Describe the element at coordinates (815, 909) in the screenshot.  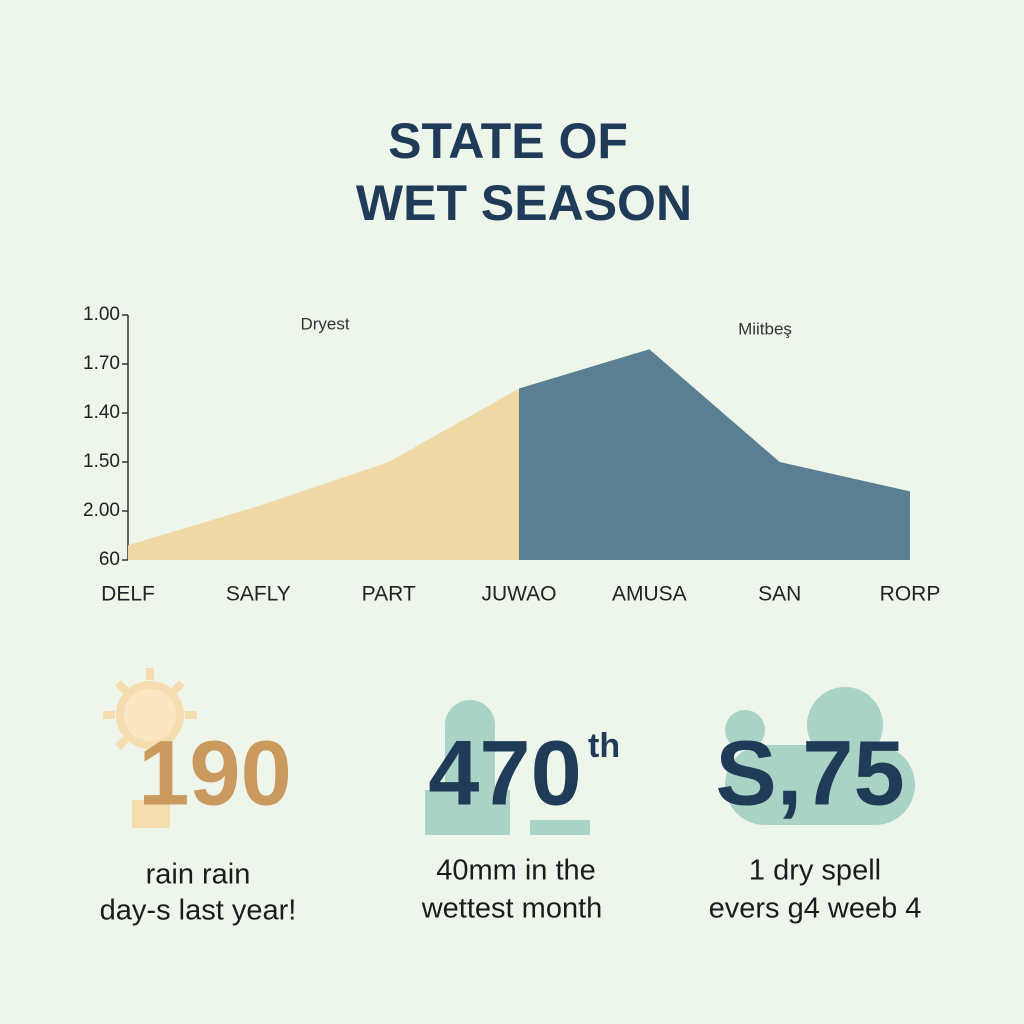
I see `stat-caption: evers g4 weeb 4` at that location.